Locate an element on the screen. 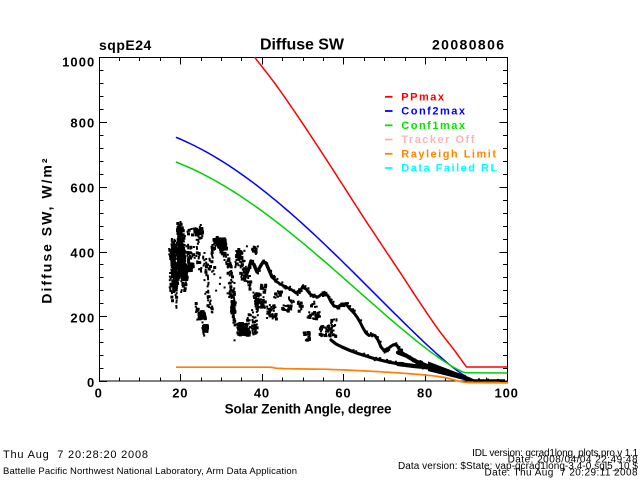 The image size is (640, 480). svg-text: 400 is located at coordinates (82, 252).